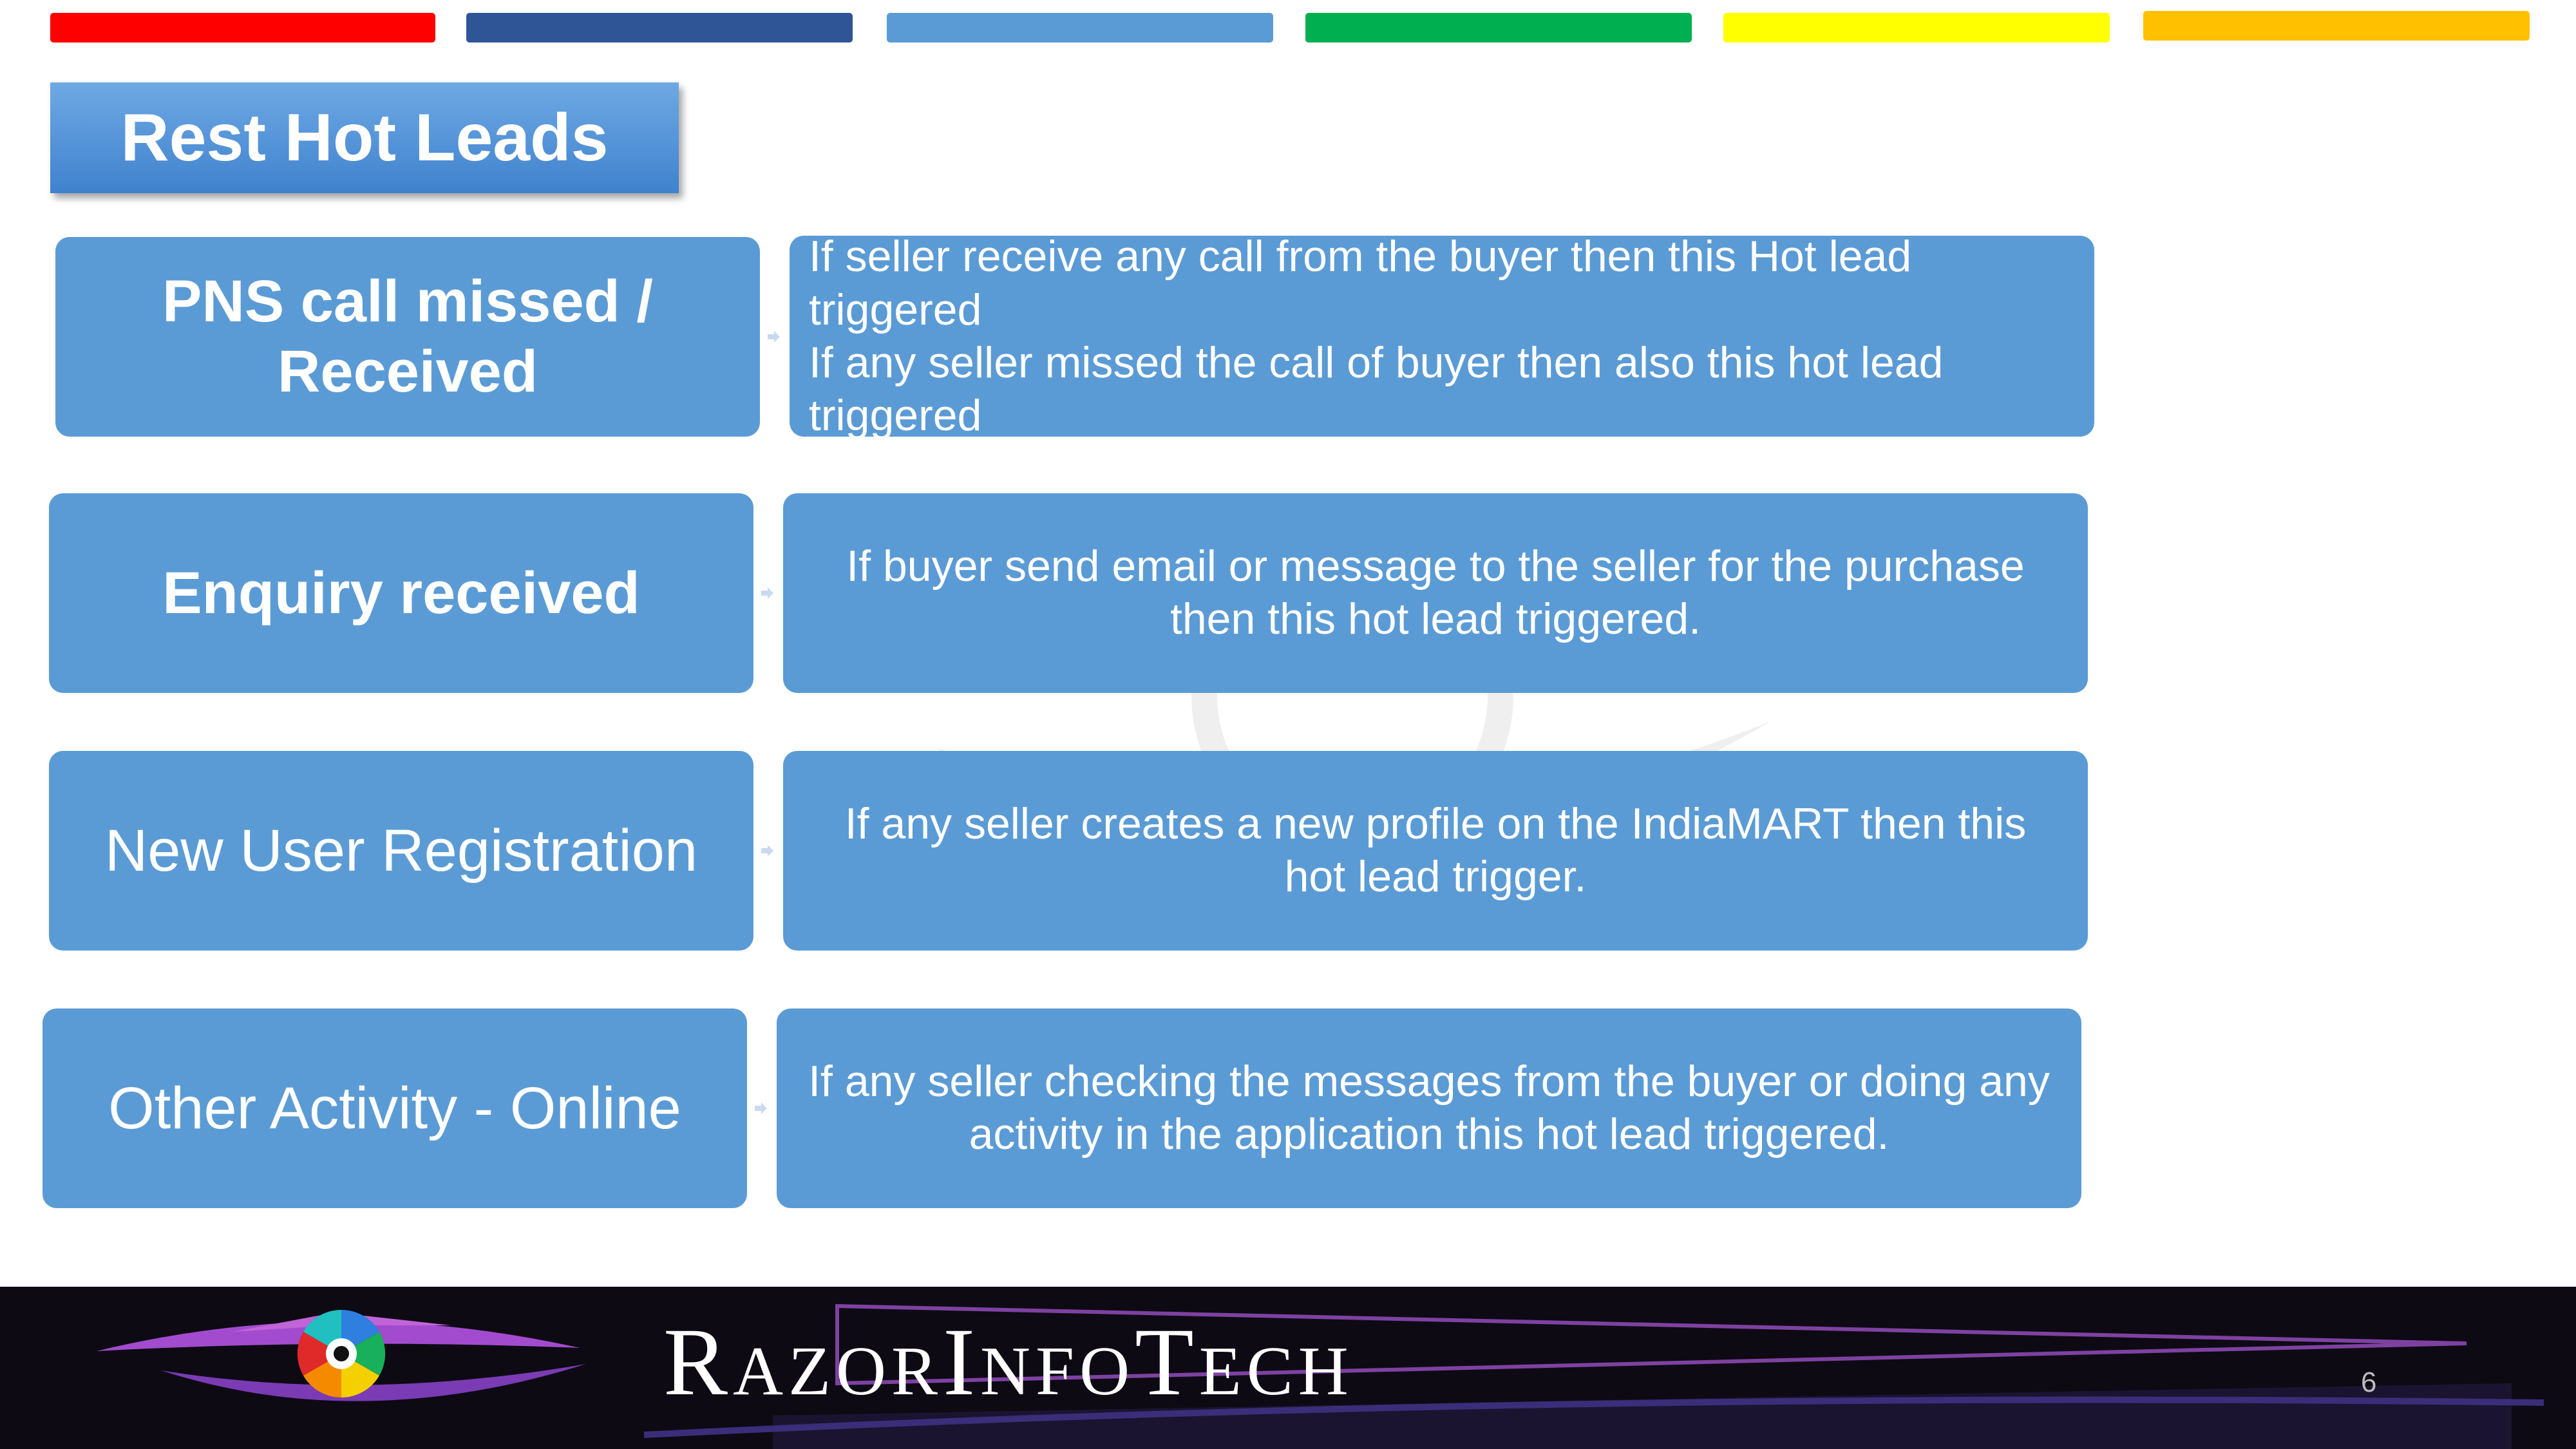 This screenshot has height=1449, width=2576. I want to click on color-bar-red, so click(242, 28).